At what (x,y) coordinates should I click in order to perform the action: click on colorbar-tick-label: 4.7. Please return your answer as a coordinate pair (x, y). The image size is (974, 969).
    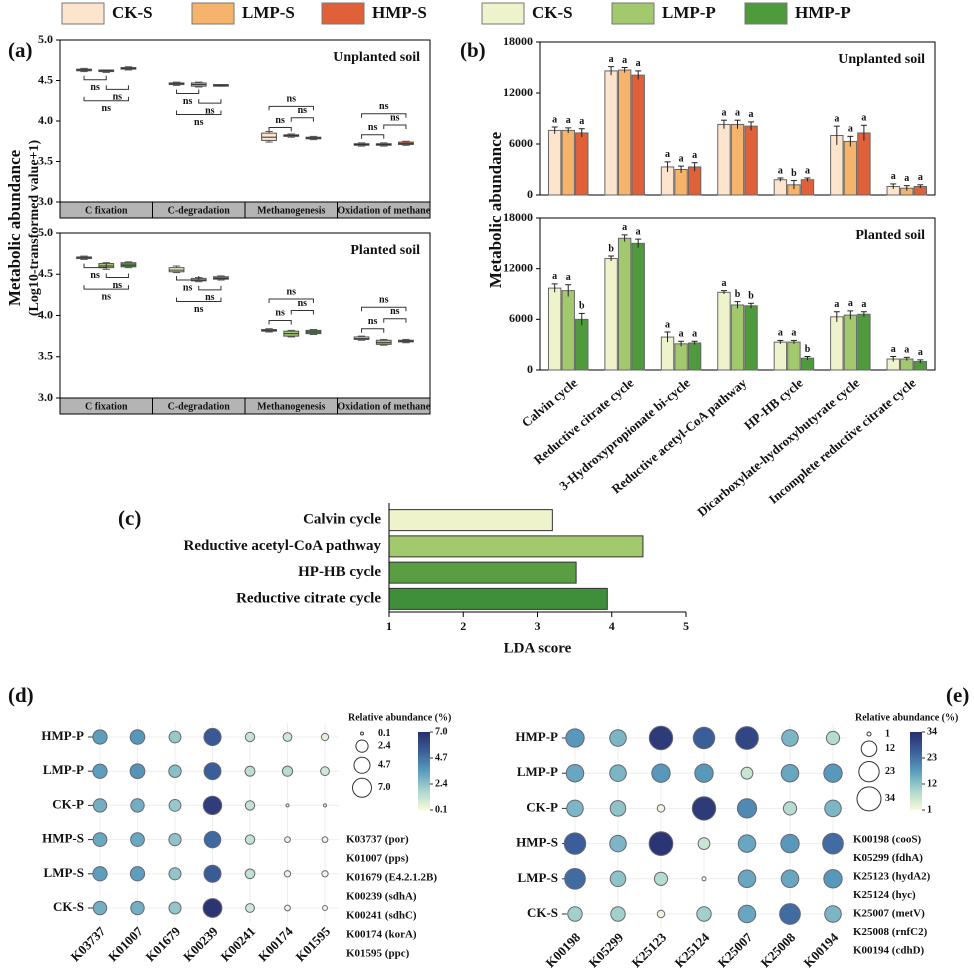
    Looking at the image, I should click on (441, 757).